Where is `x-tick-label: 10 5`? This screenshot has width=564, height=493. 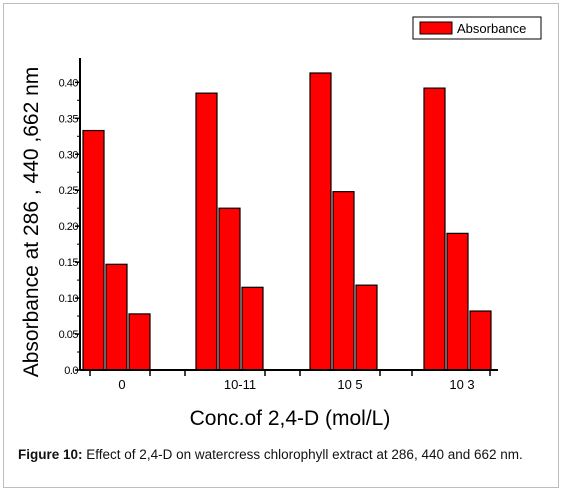
x-tick-label: 10 5 is located at coordinates (349, 384).